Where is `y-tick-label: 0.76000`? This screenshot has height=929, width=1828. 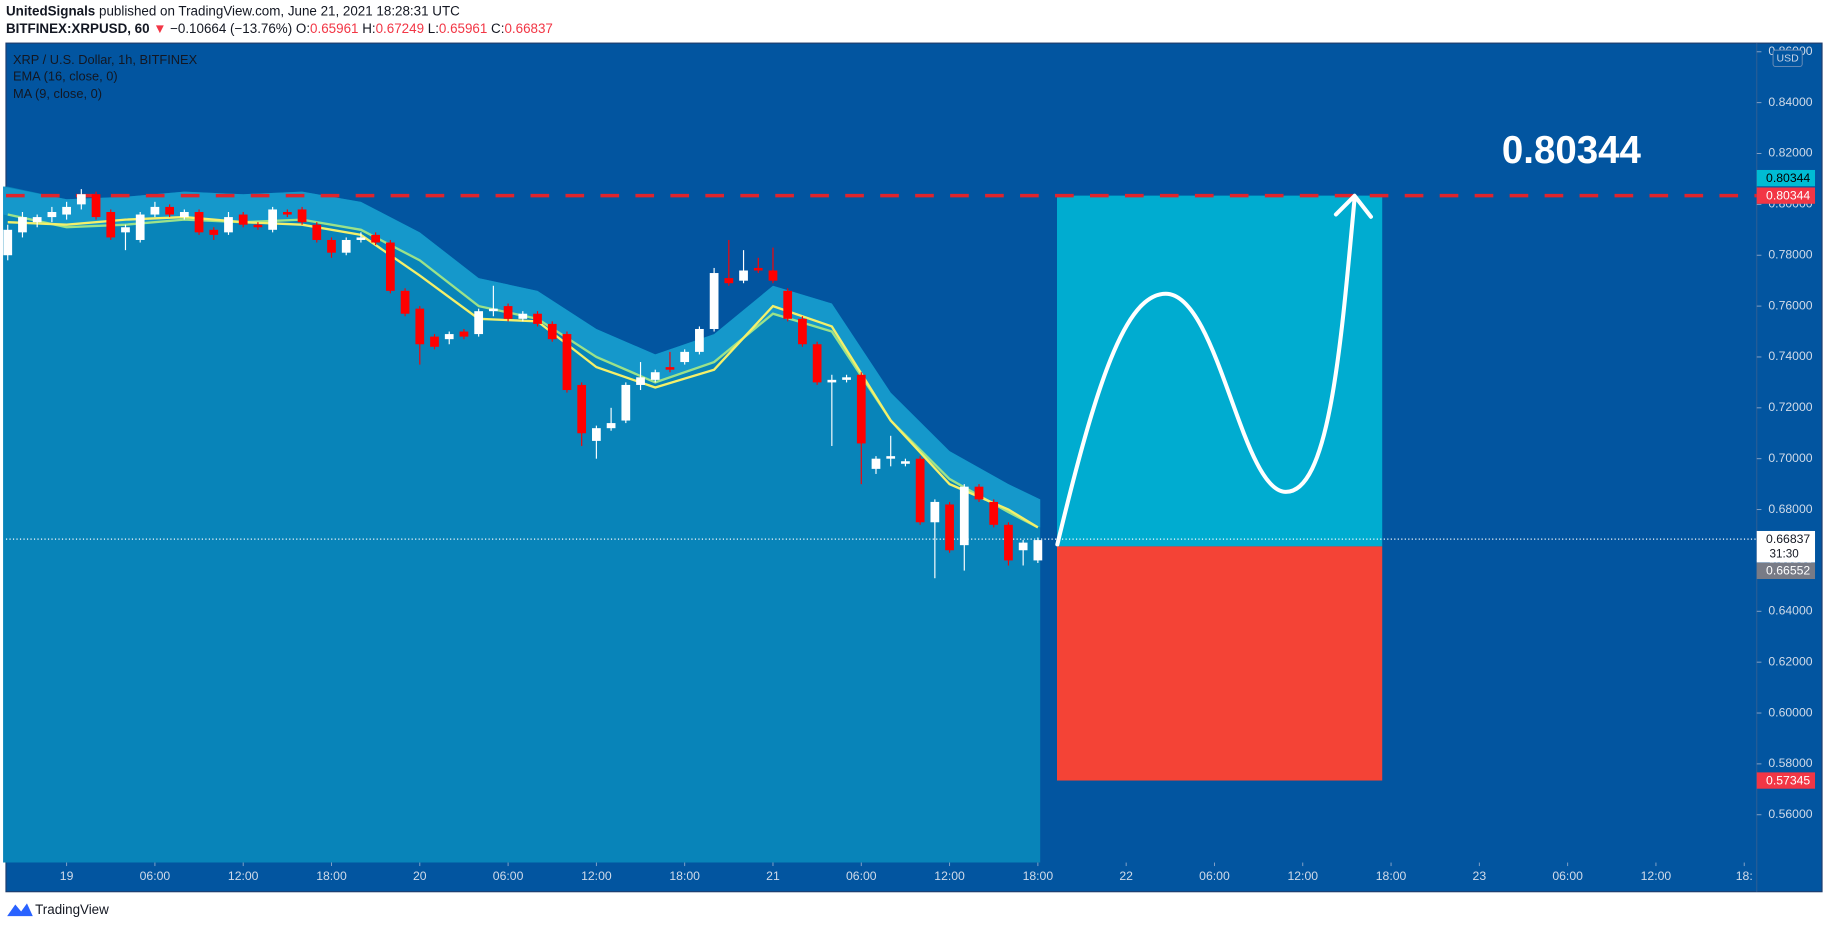
y-tick-label: 0.76000 is located at coordinates (1790, 305).